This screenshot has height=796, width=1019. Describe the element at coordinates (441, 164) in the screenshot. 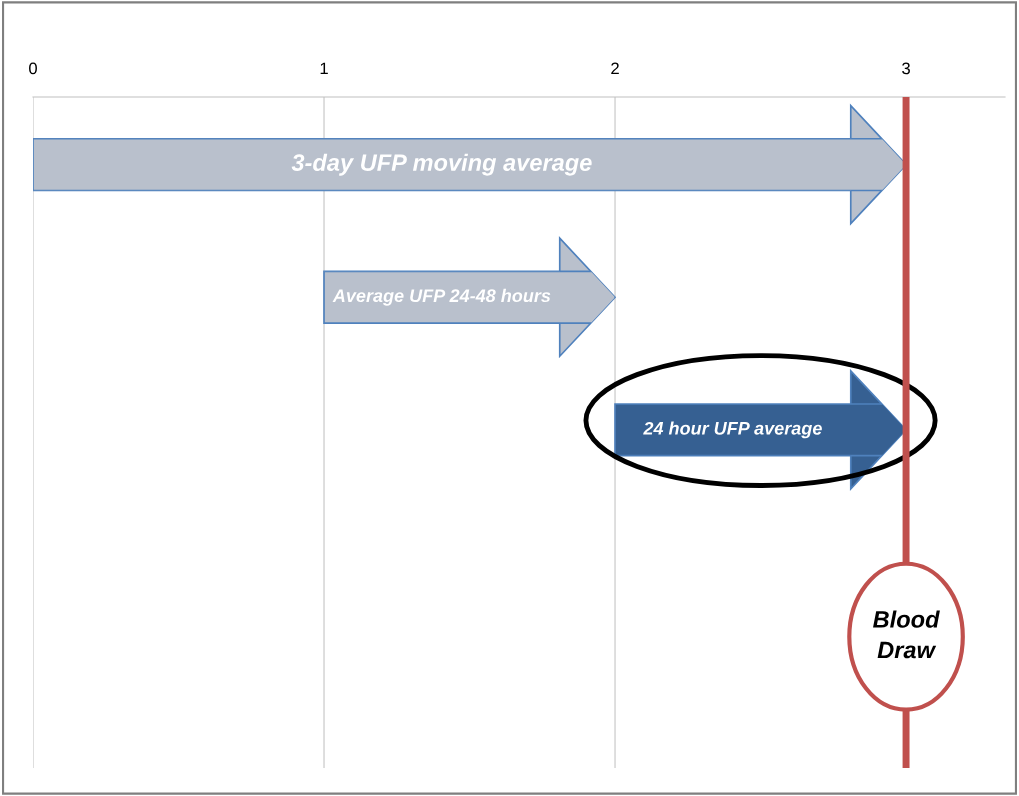

I see `y-tick-label: 3-day UFP moving average` at that location.